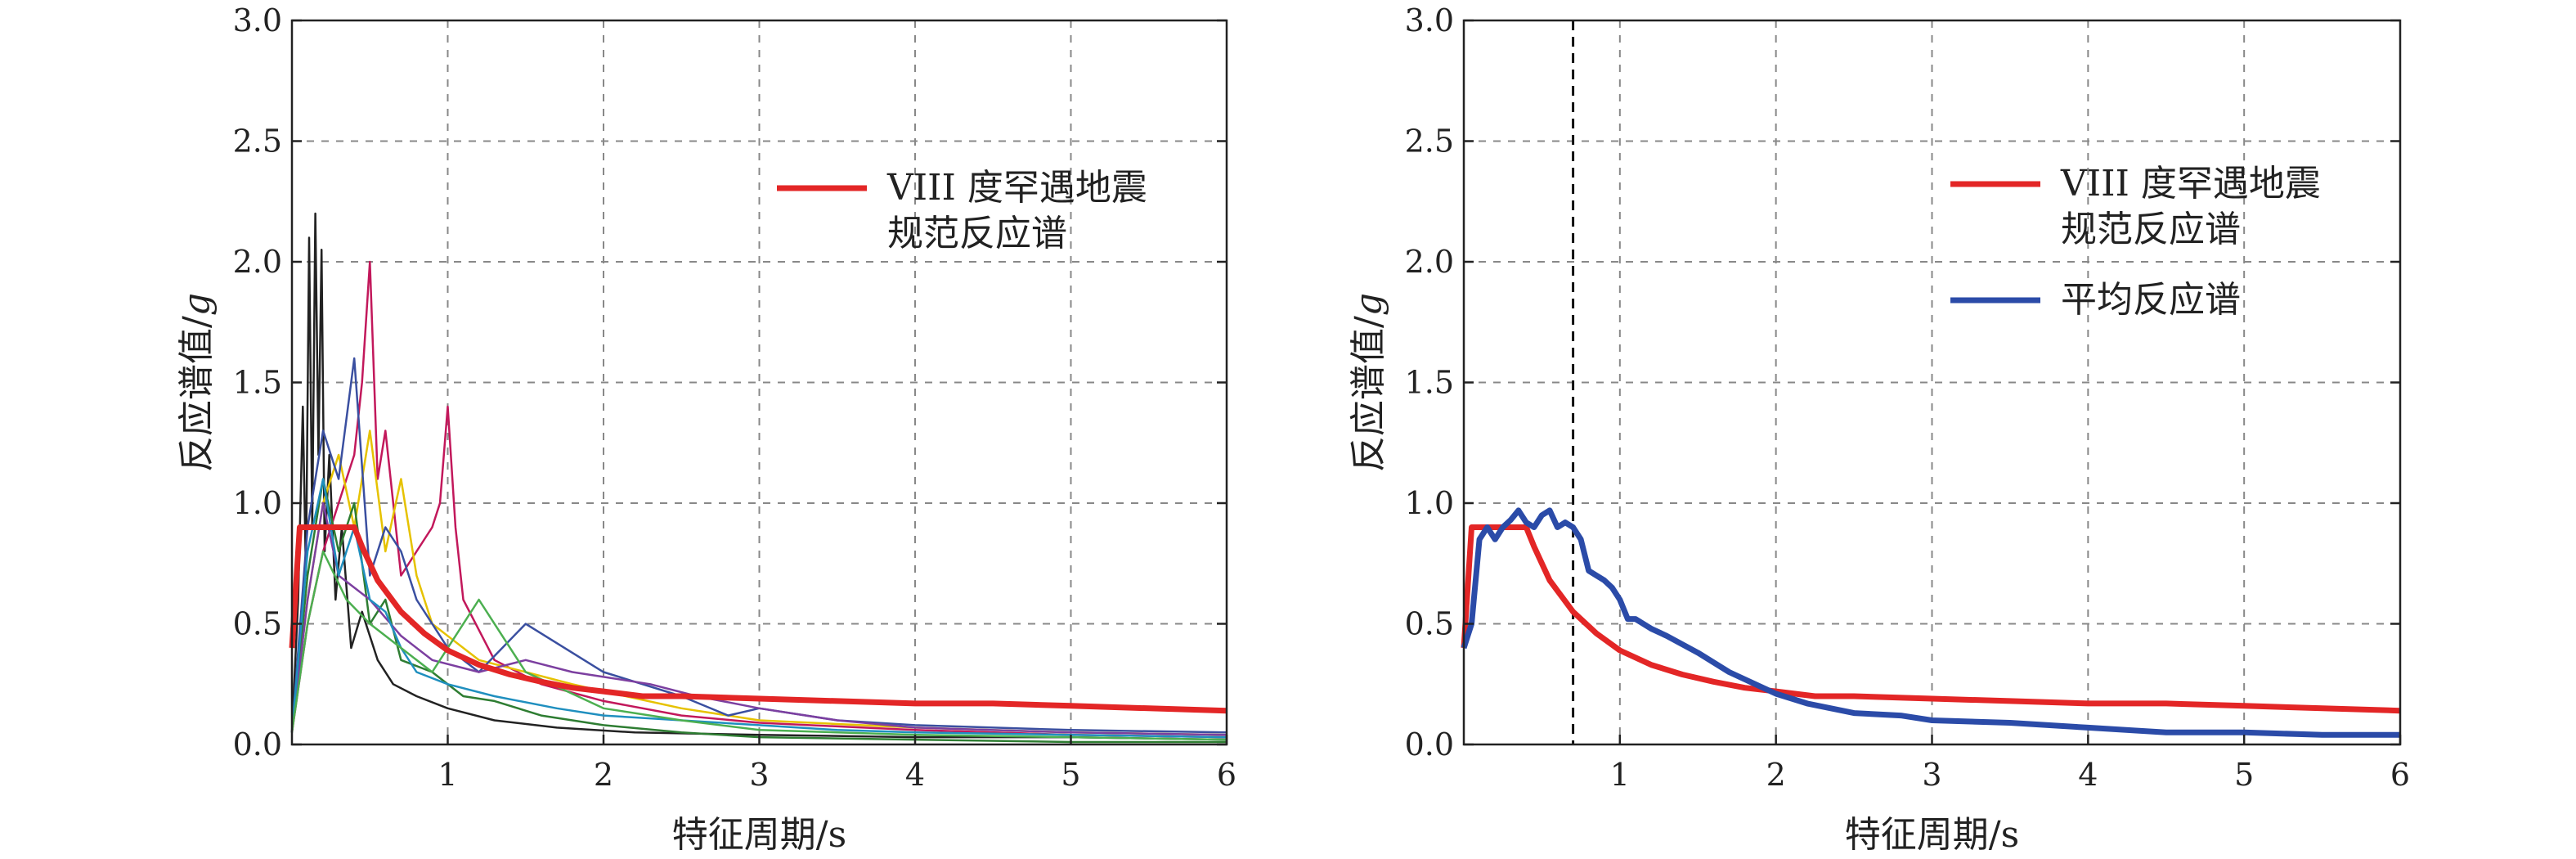 The height and width of the screenshot is (859, 2576). Describe the element at coordinates (2151, 300) in the screenshot. I see `legend-label: 平均反应谱` at that location.